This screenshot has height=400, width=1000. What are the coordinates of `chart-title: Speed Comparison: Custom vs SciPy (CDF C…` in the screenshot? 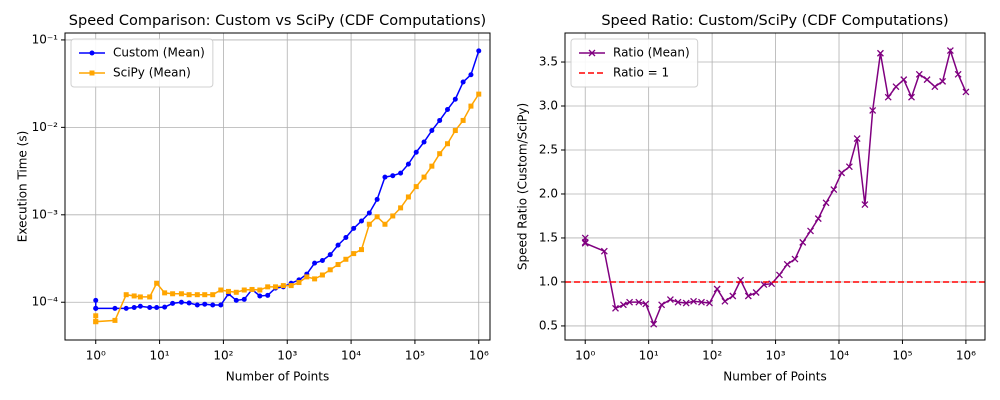 It's located at (277, 21).